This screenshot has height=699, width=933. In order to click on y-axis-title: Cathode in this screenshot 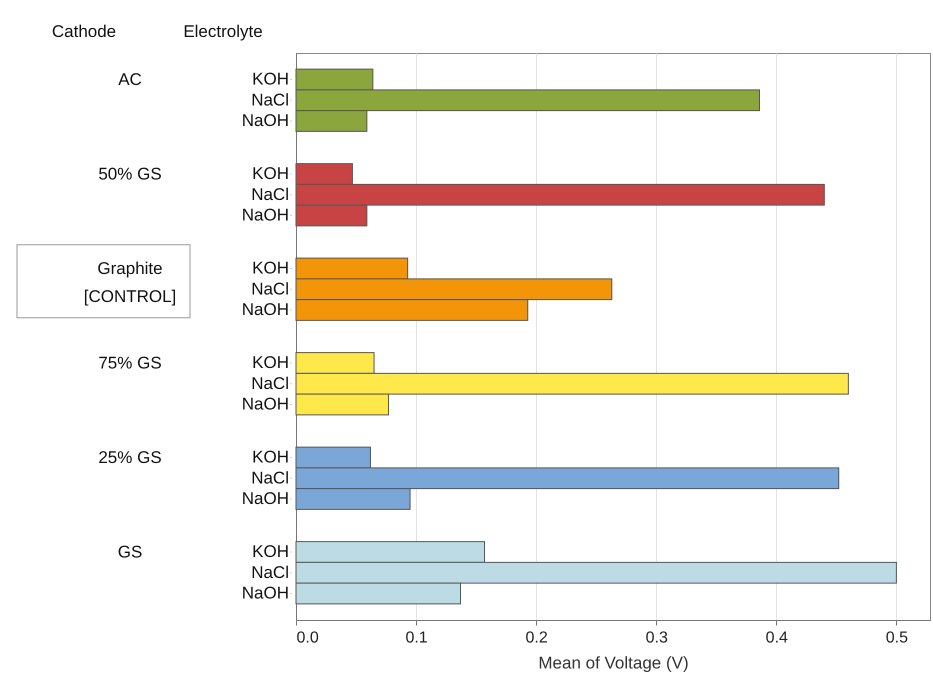, I will do `click(84, 31)`.